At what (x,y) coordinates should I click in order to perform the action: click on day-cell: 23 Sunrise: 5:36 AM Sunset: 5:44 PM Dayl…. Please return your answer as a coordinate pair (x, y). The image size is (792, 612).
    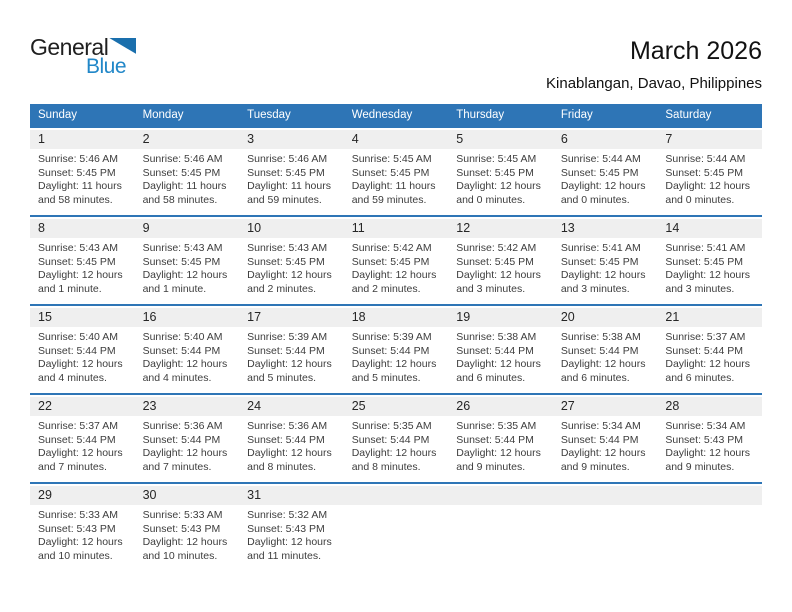
    Looking at the image, I should click on (187, 439).